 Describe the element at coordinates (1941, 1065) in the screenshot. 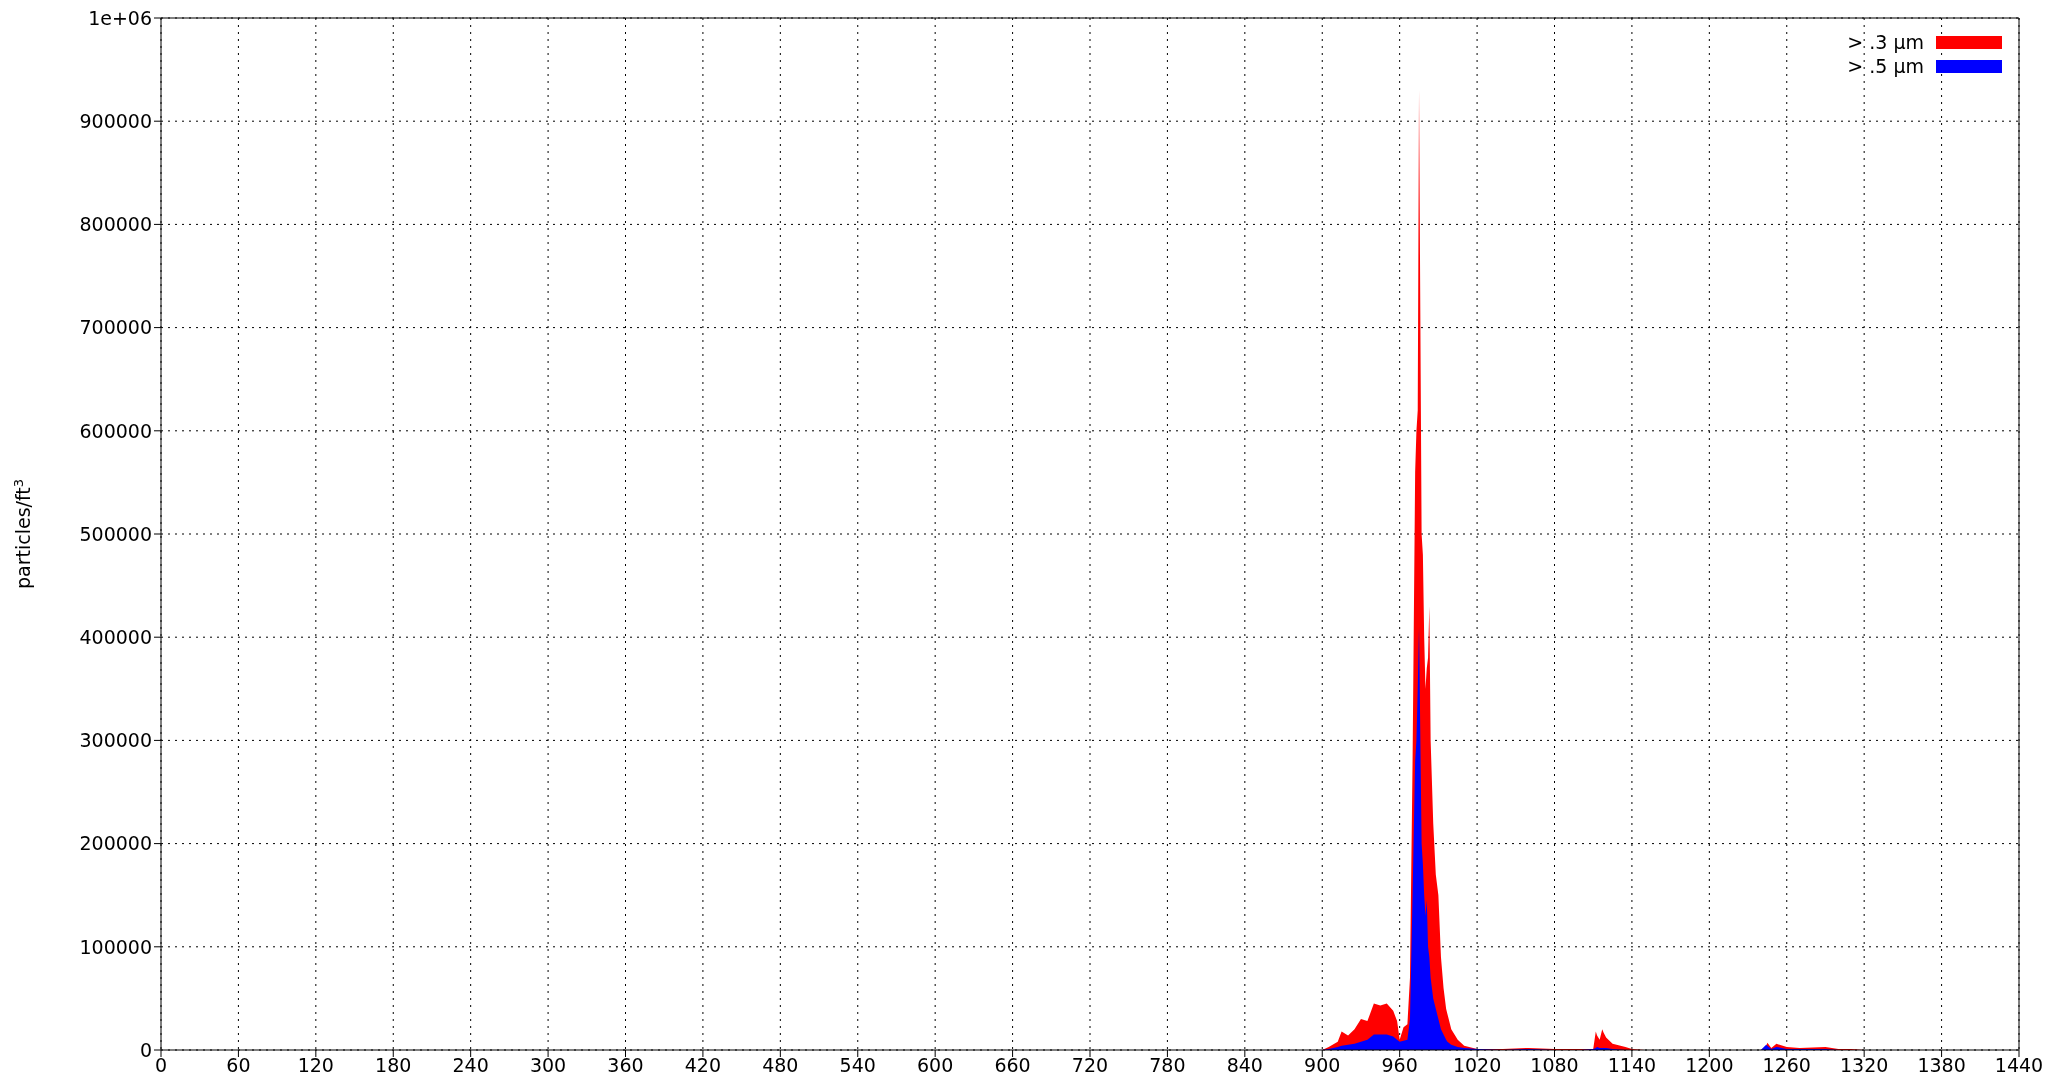

I see `x-tick-label: 1380` at that location.